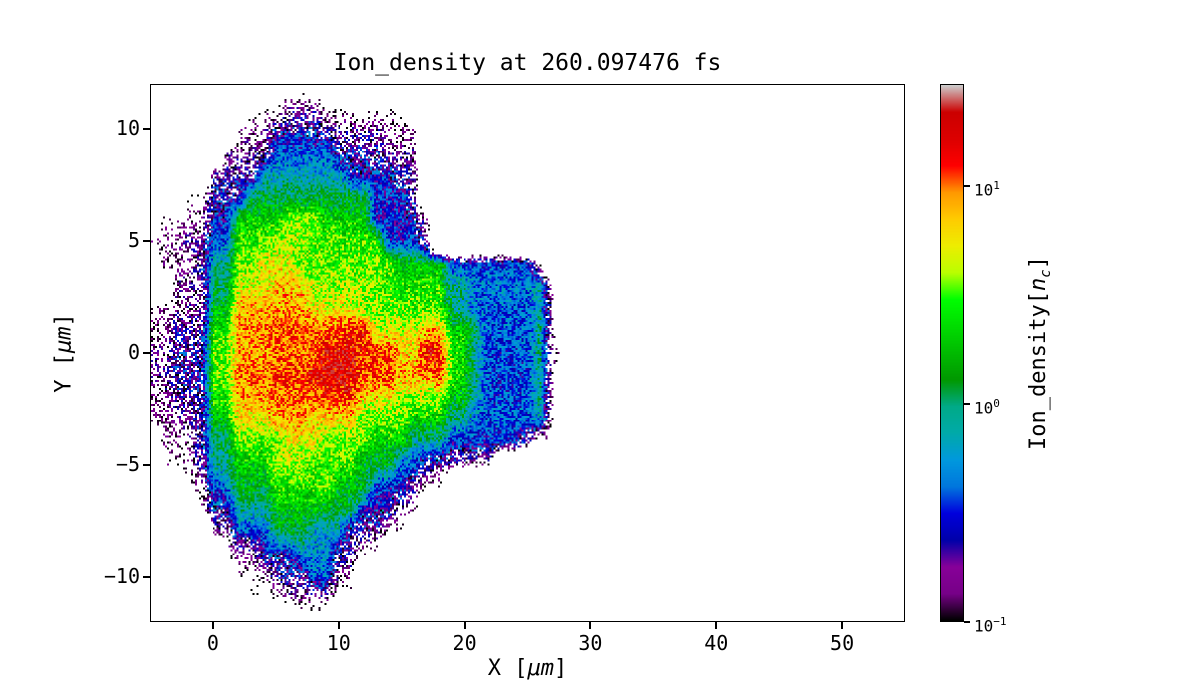 This screenshot has width=1200, height=700. Describe the element at coordinates (507, 668) in the screenshot. I see `x-axis-label-text: X [` at that location.